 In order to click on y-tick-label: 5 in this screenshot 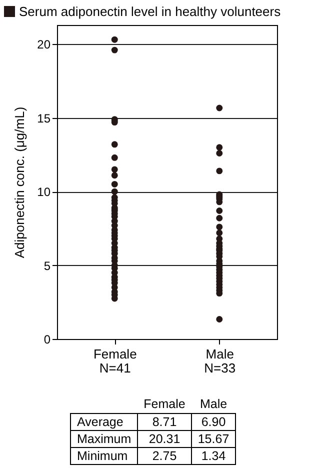, I will do `click(47, 265)`.